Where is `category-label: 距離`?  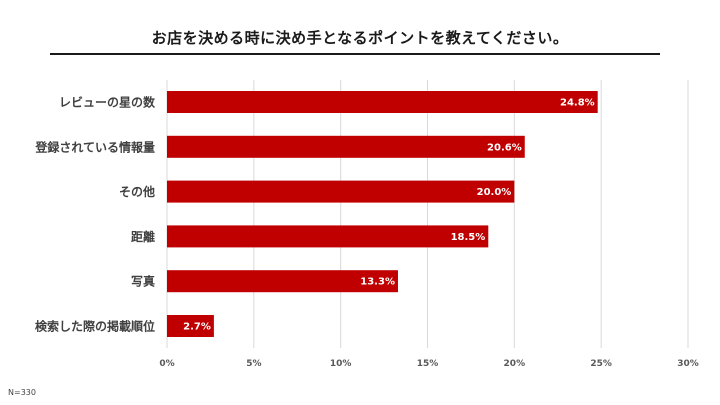
category-label: 距離 is located at coordinates (143, 236).